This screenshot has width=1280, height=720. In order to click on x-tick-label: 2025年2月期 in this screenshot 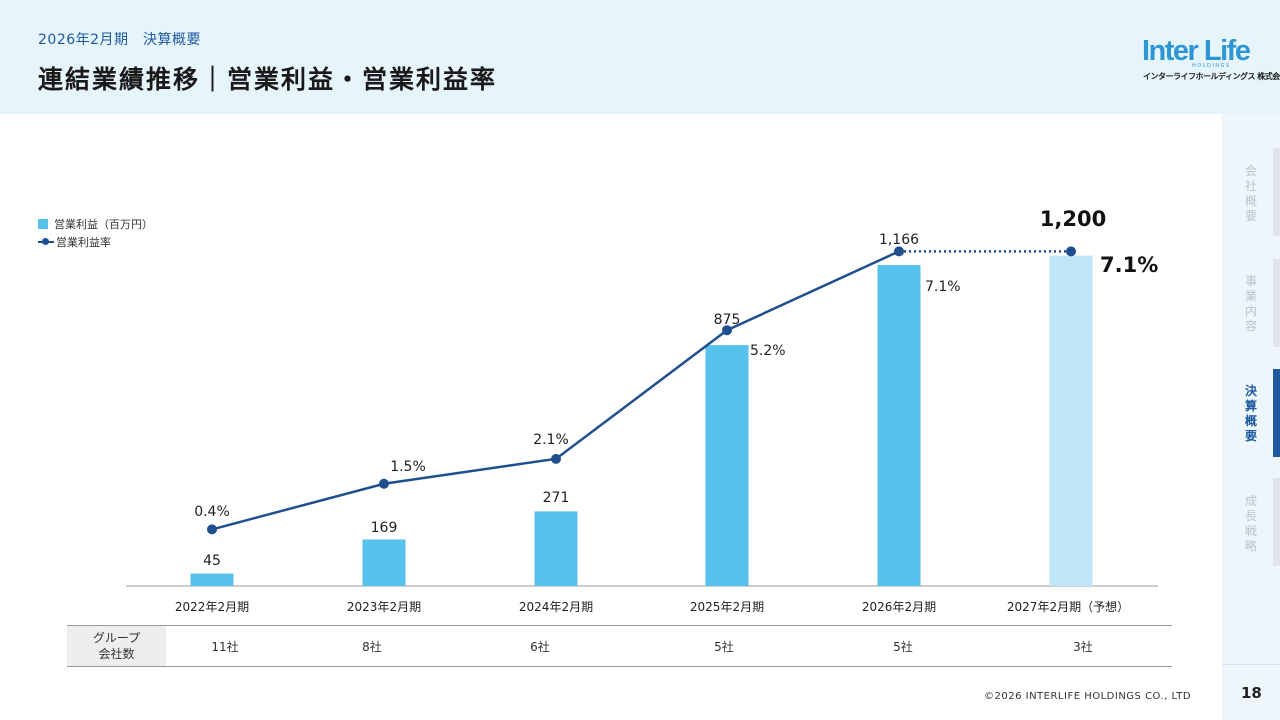, I will do `click(727, 607)`.